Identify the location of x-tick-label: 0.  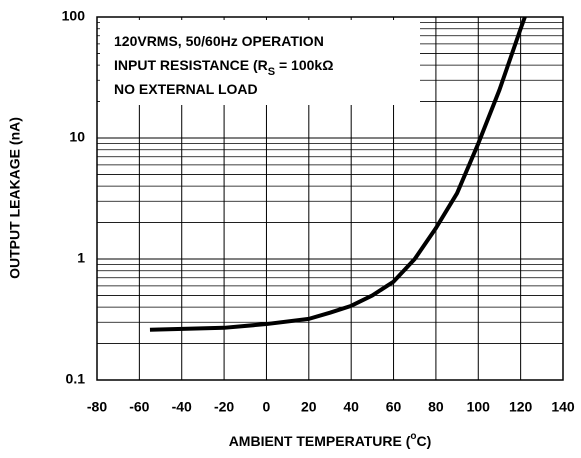
(267, 407).